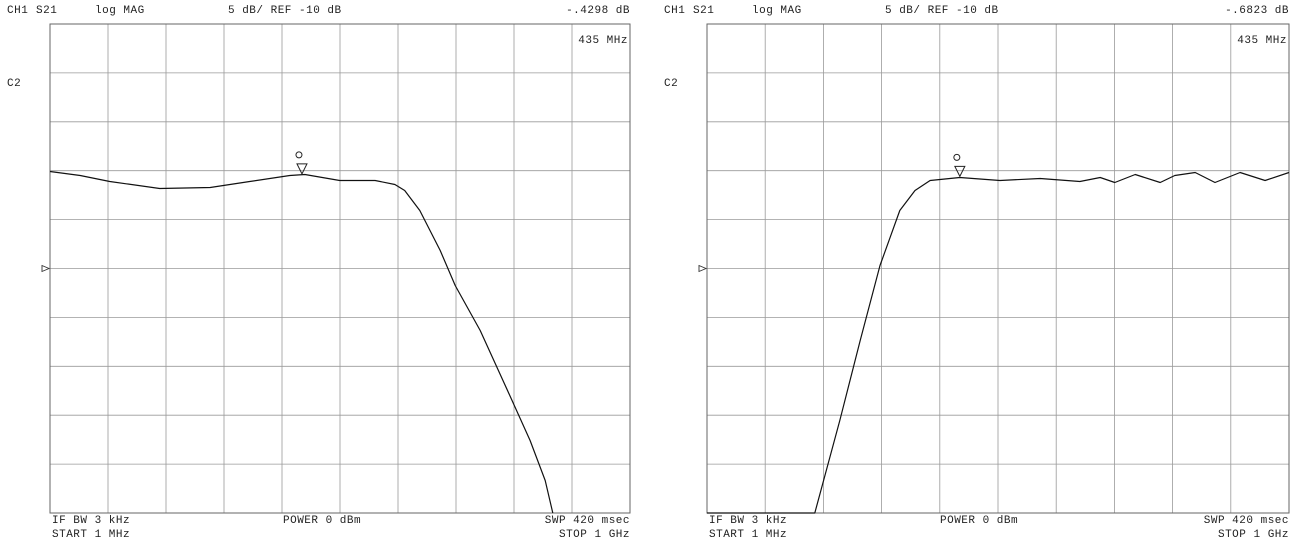  I want to click on marker-value: -.4298 dB, so click(598, 11).